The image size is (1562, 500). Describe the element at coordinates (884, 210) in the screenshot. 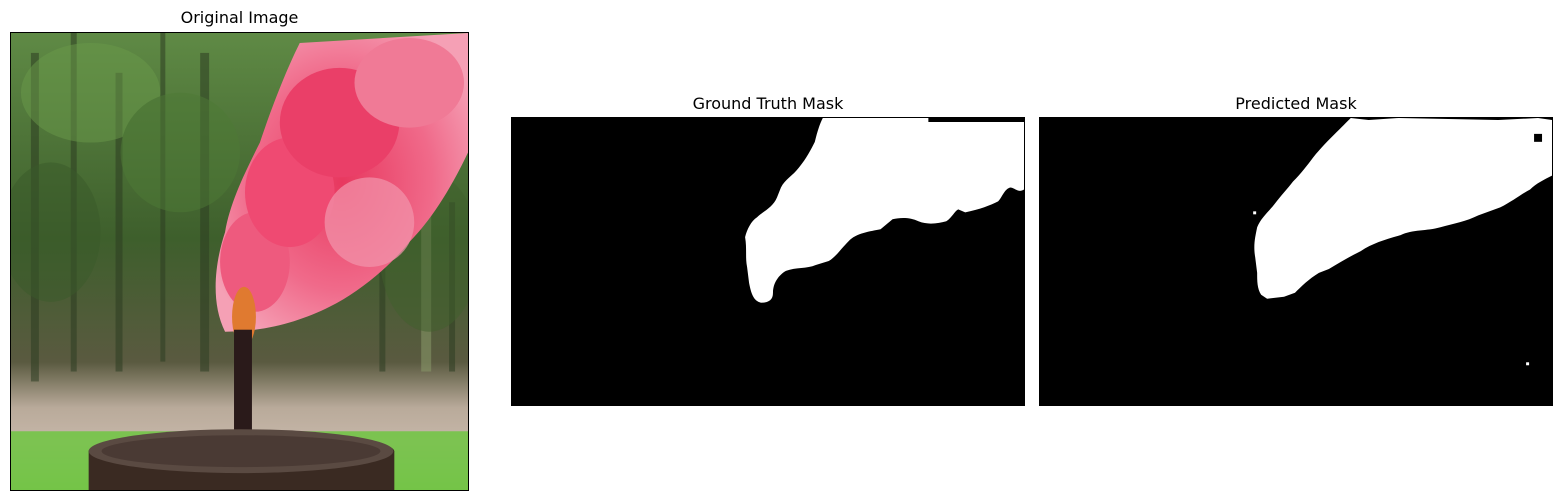

I see `ground-truth-smoke-region` at that location.